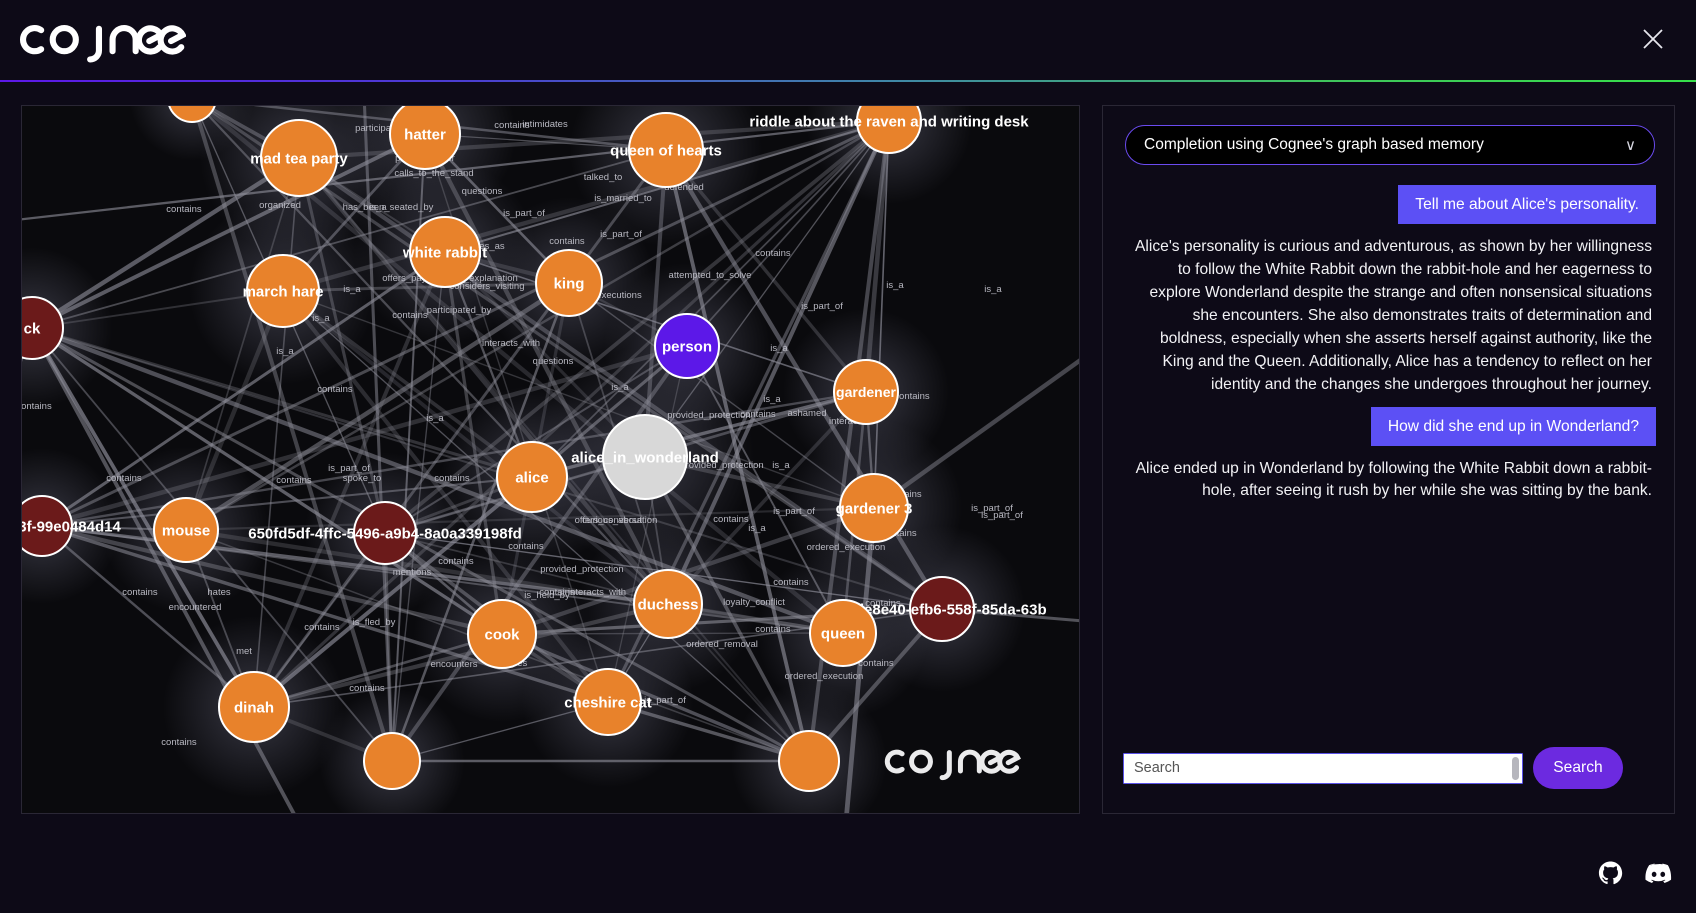  I want to click on graph-node: hatter, so click(425, 138).